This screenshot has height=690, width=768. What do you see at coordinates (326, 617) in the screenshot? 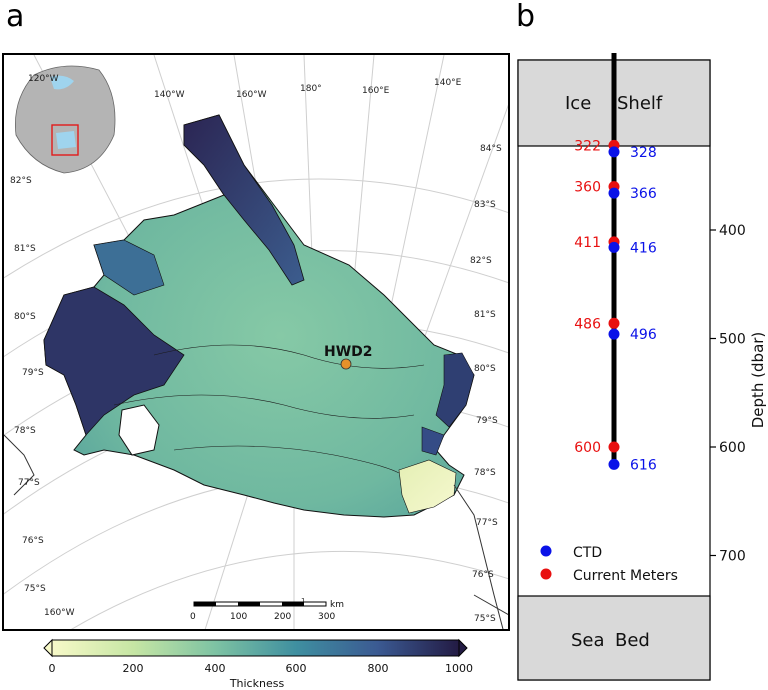
I see `scale-tick: 300` at bounding box center [326, 617].